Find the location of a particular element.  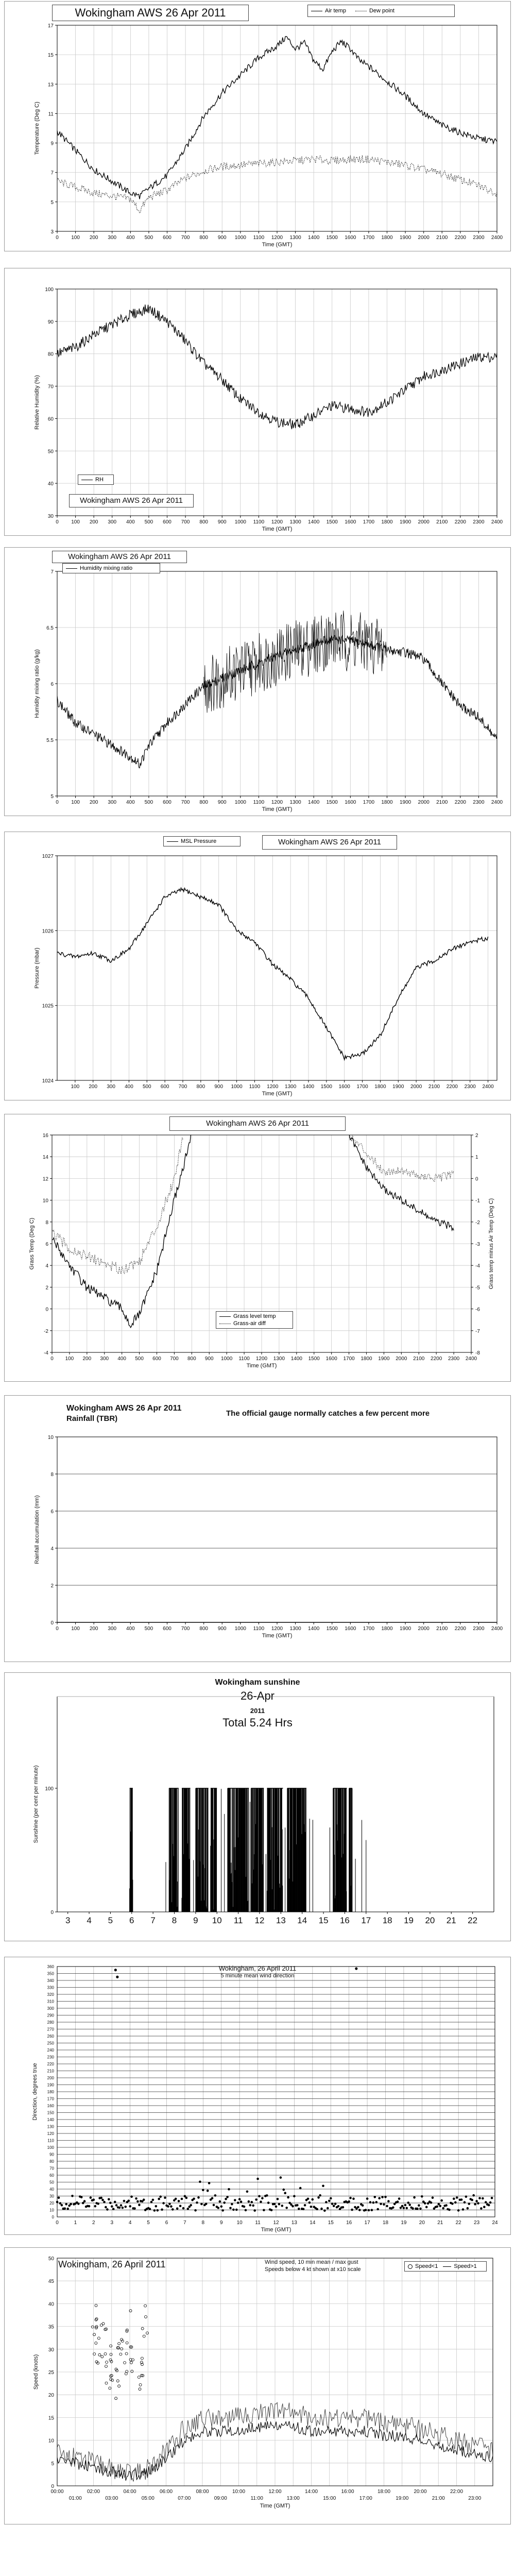

x-tick-label: 2200 is located at coordinates (453, 1087).